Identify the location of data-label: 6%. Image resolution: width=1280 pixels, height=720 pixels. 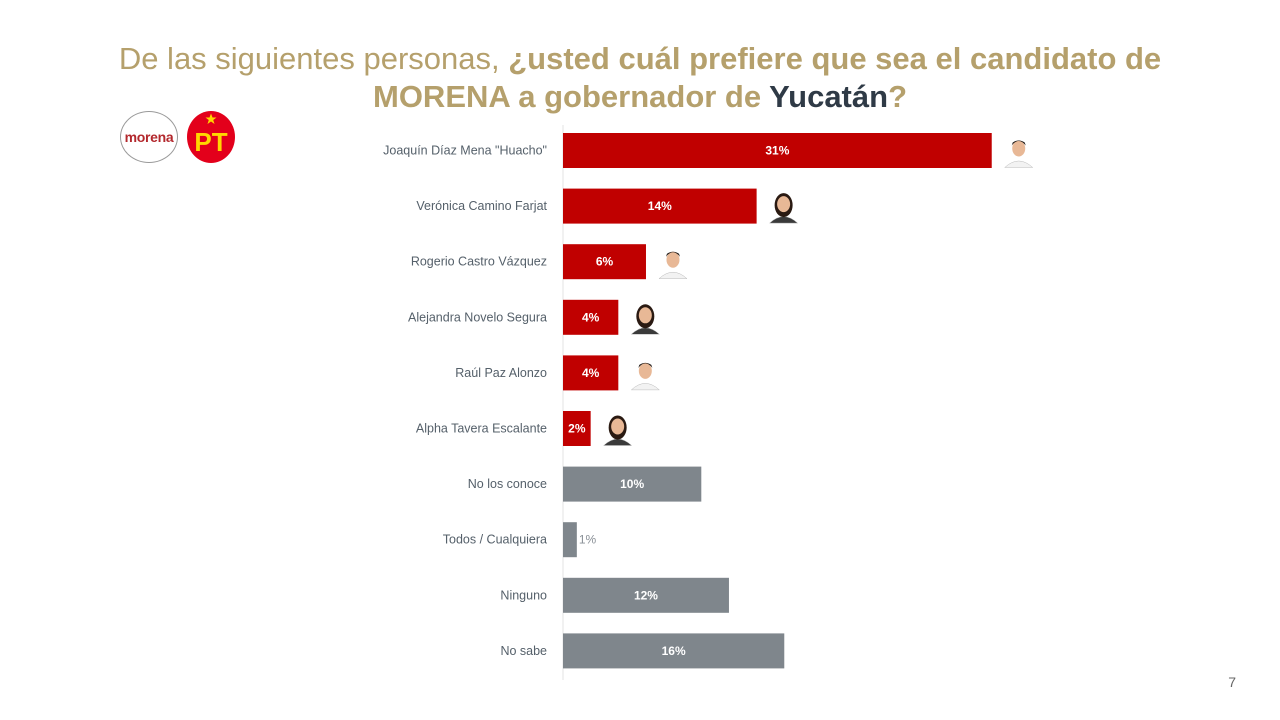
(605, 262).